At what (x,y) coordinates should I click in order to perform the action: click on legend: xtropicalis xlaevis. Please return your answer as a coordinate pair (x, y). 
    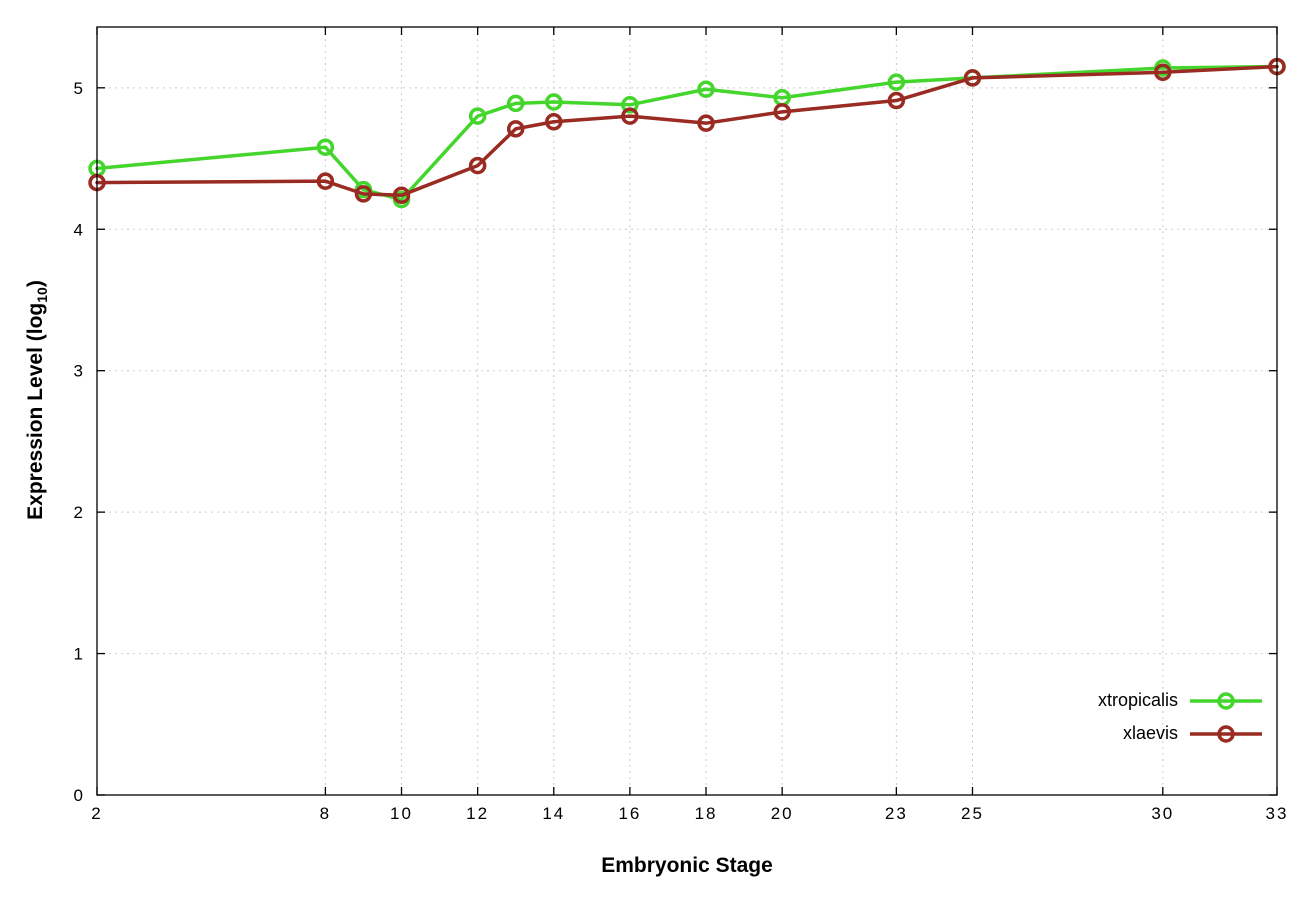
    Looking at the image, I should click on (1181, 717).